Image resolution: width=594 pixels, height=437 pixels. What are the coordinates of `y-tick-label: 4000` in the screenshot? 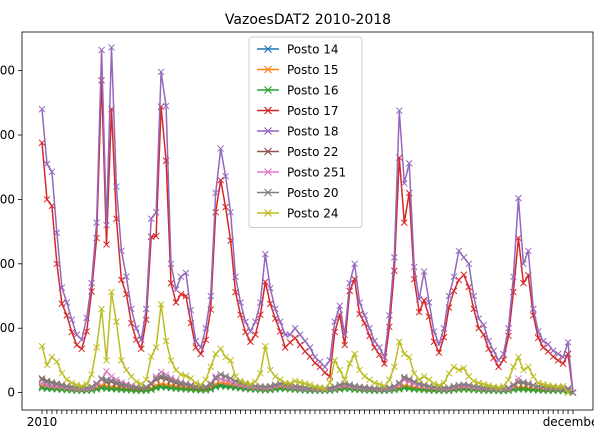 It's located at (7, 135).